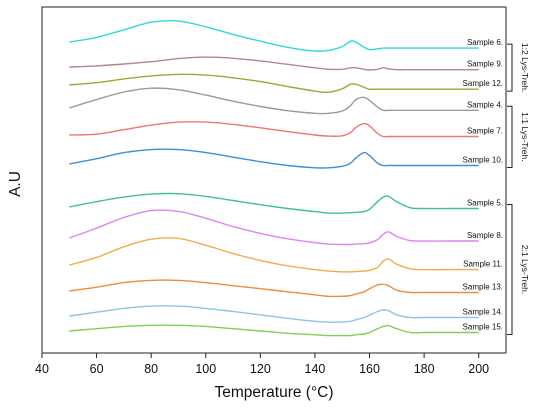  Describe the element at coordinates (273, 392) in the screenshot. I see `x-axis-label: Temperature (°C)` at that location.